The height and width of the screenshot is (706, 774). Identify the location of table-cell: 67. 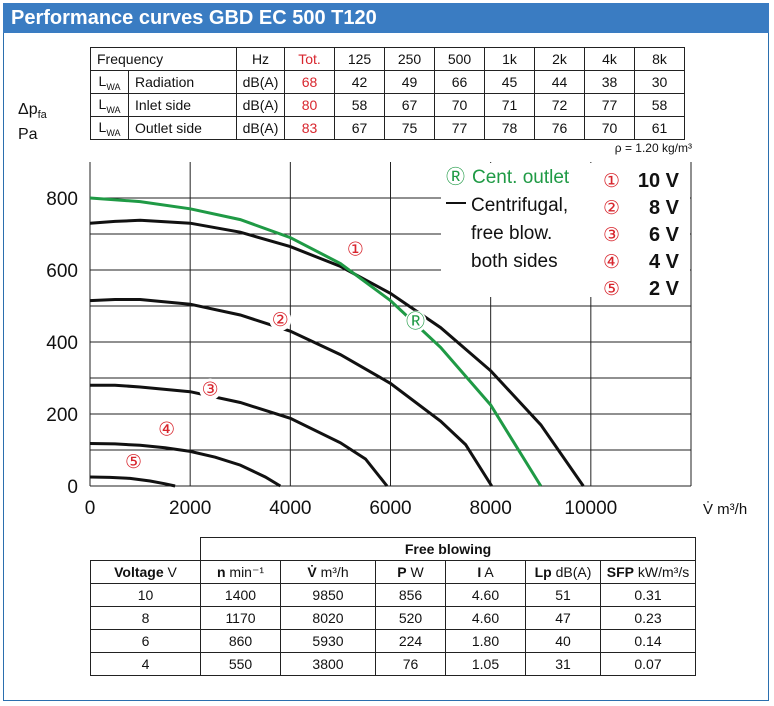
(359, 128).